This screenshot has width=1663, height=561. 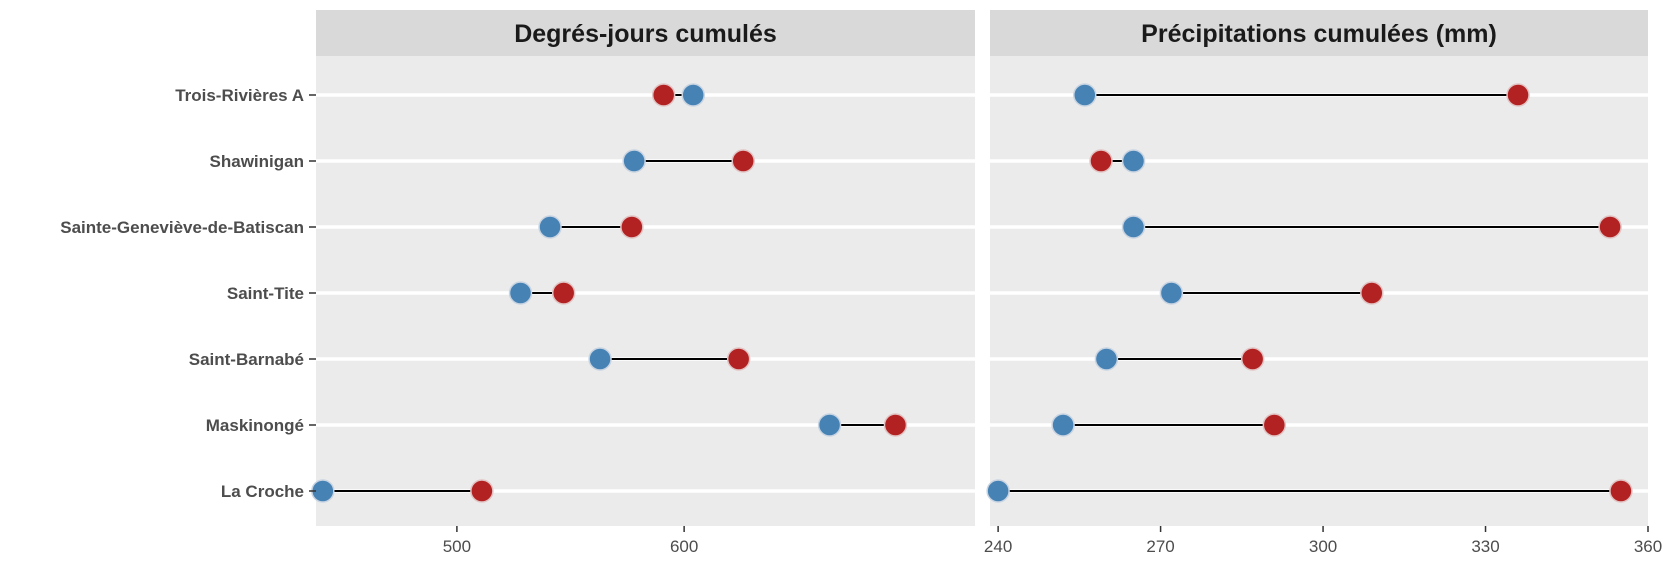 What do you see at coordinates (265, 293) in the screenshot?
I see `y-tick-label: Saint-Tite` at bounding box center [265, 293].